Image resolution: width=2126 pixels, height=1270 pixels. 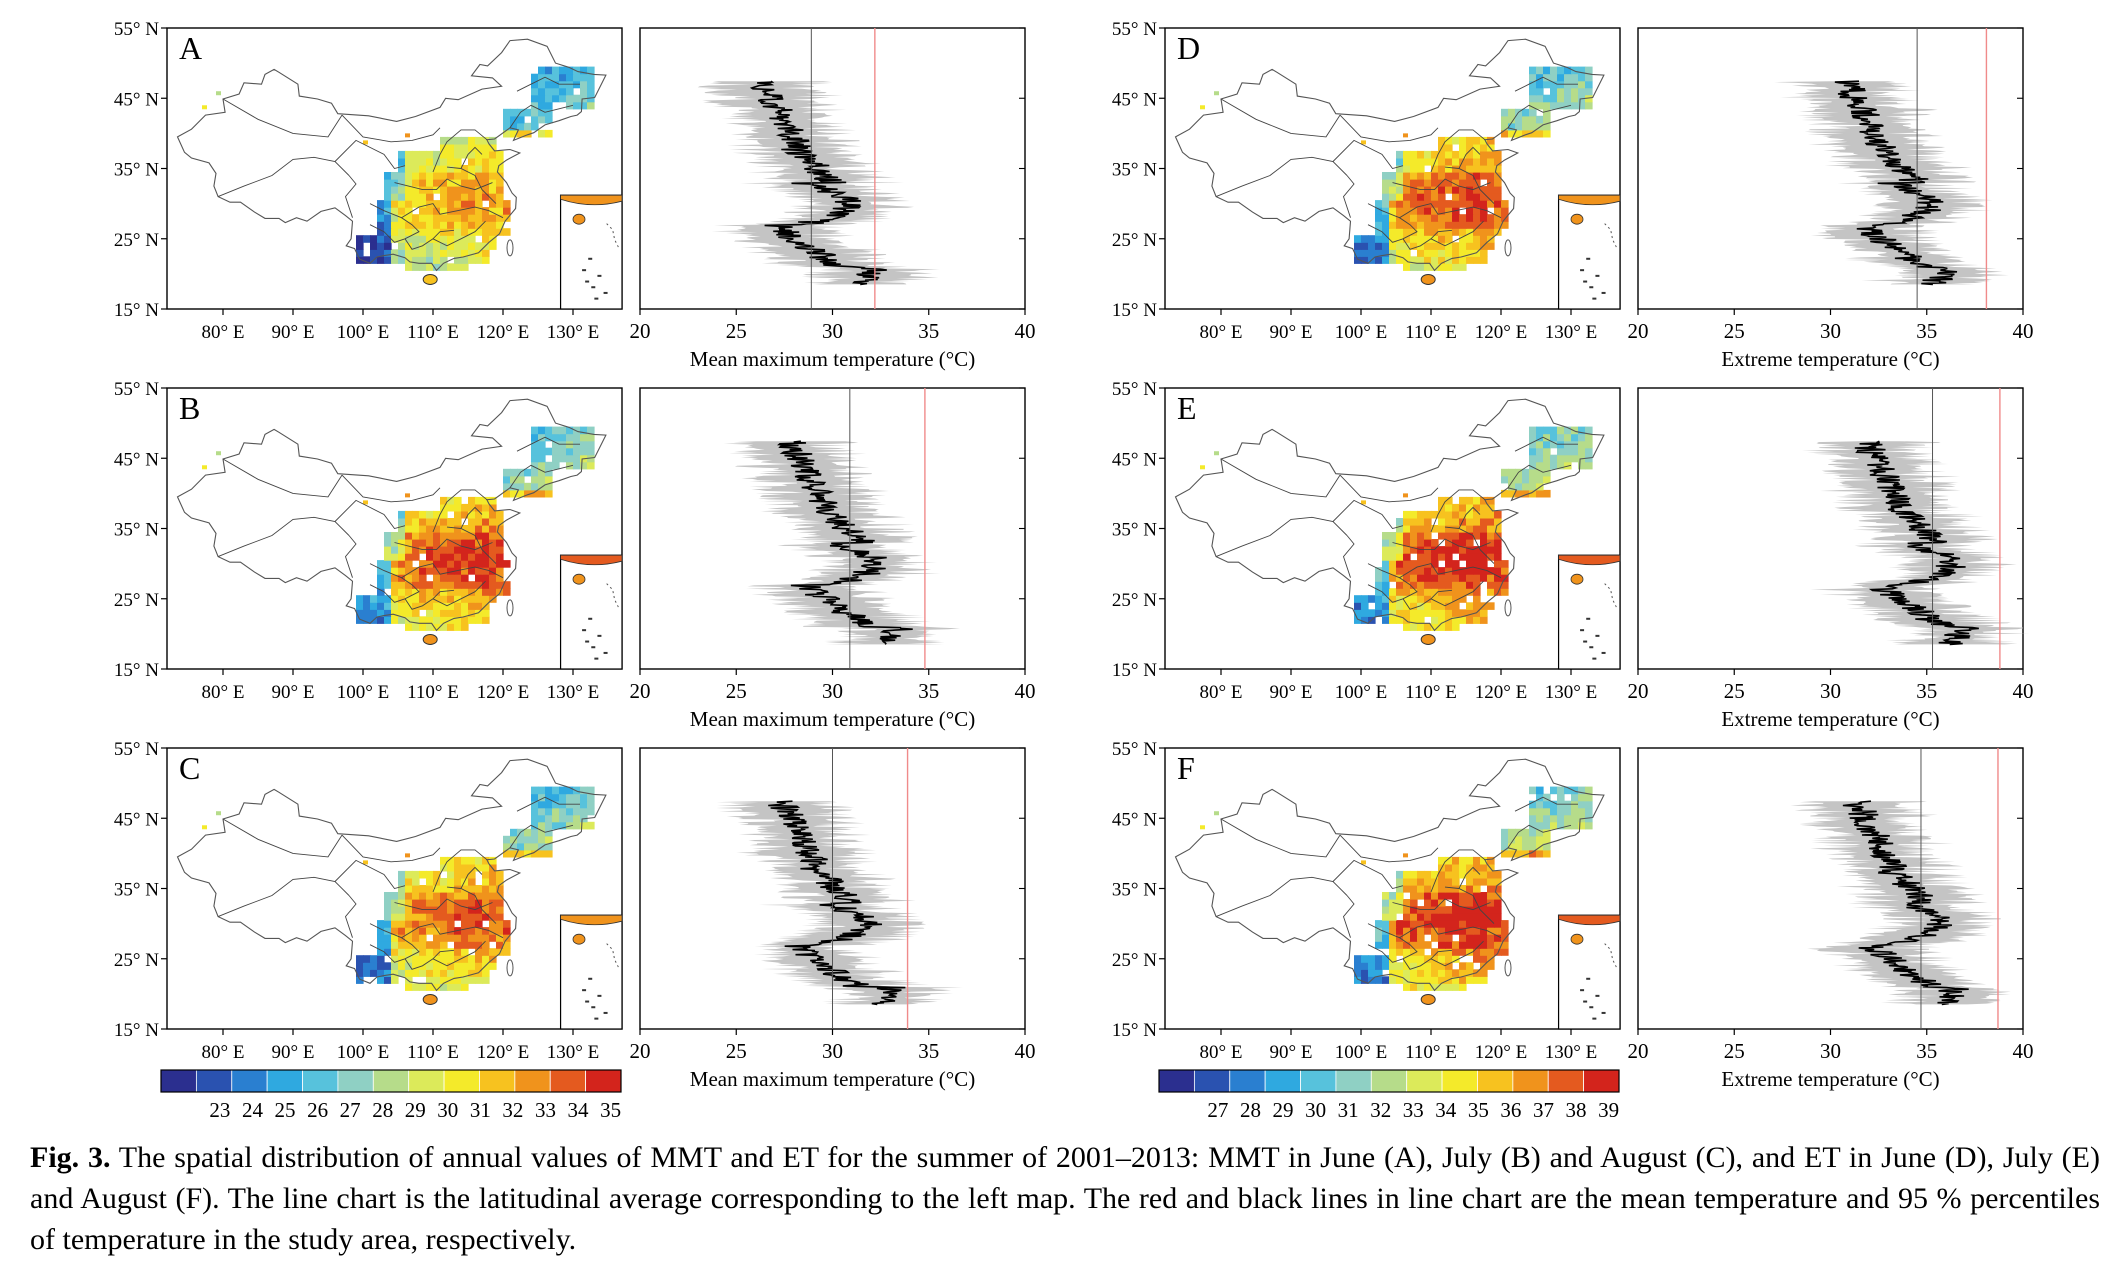 What do you see at coordinates (1916, 543) in the screenshot?
I see `latitude-profile-line` at bounding box center [1916, 543].